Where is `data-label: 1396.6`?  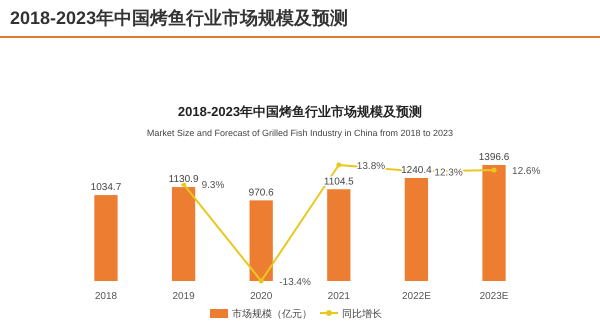 data-label: 1396.6 is located at coordinates (494, 157).